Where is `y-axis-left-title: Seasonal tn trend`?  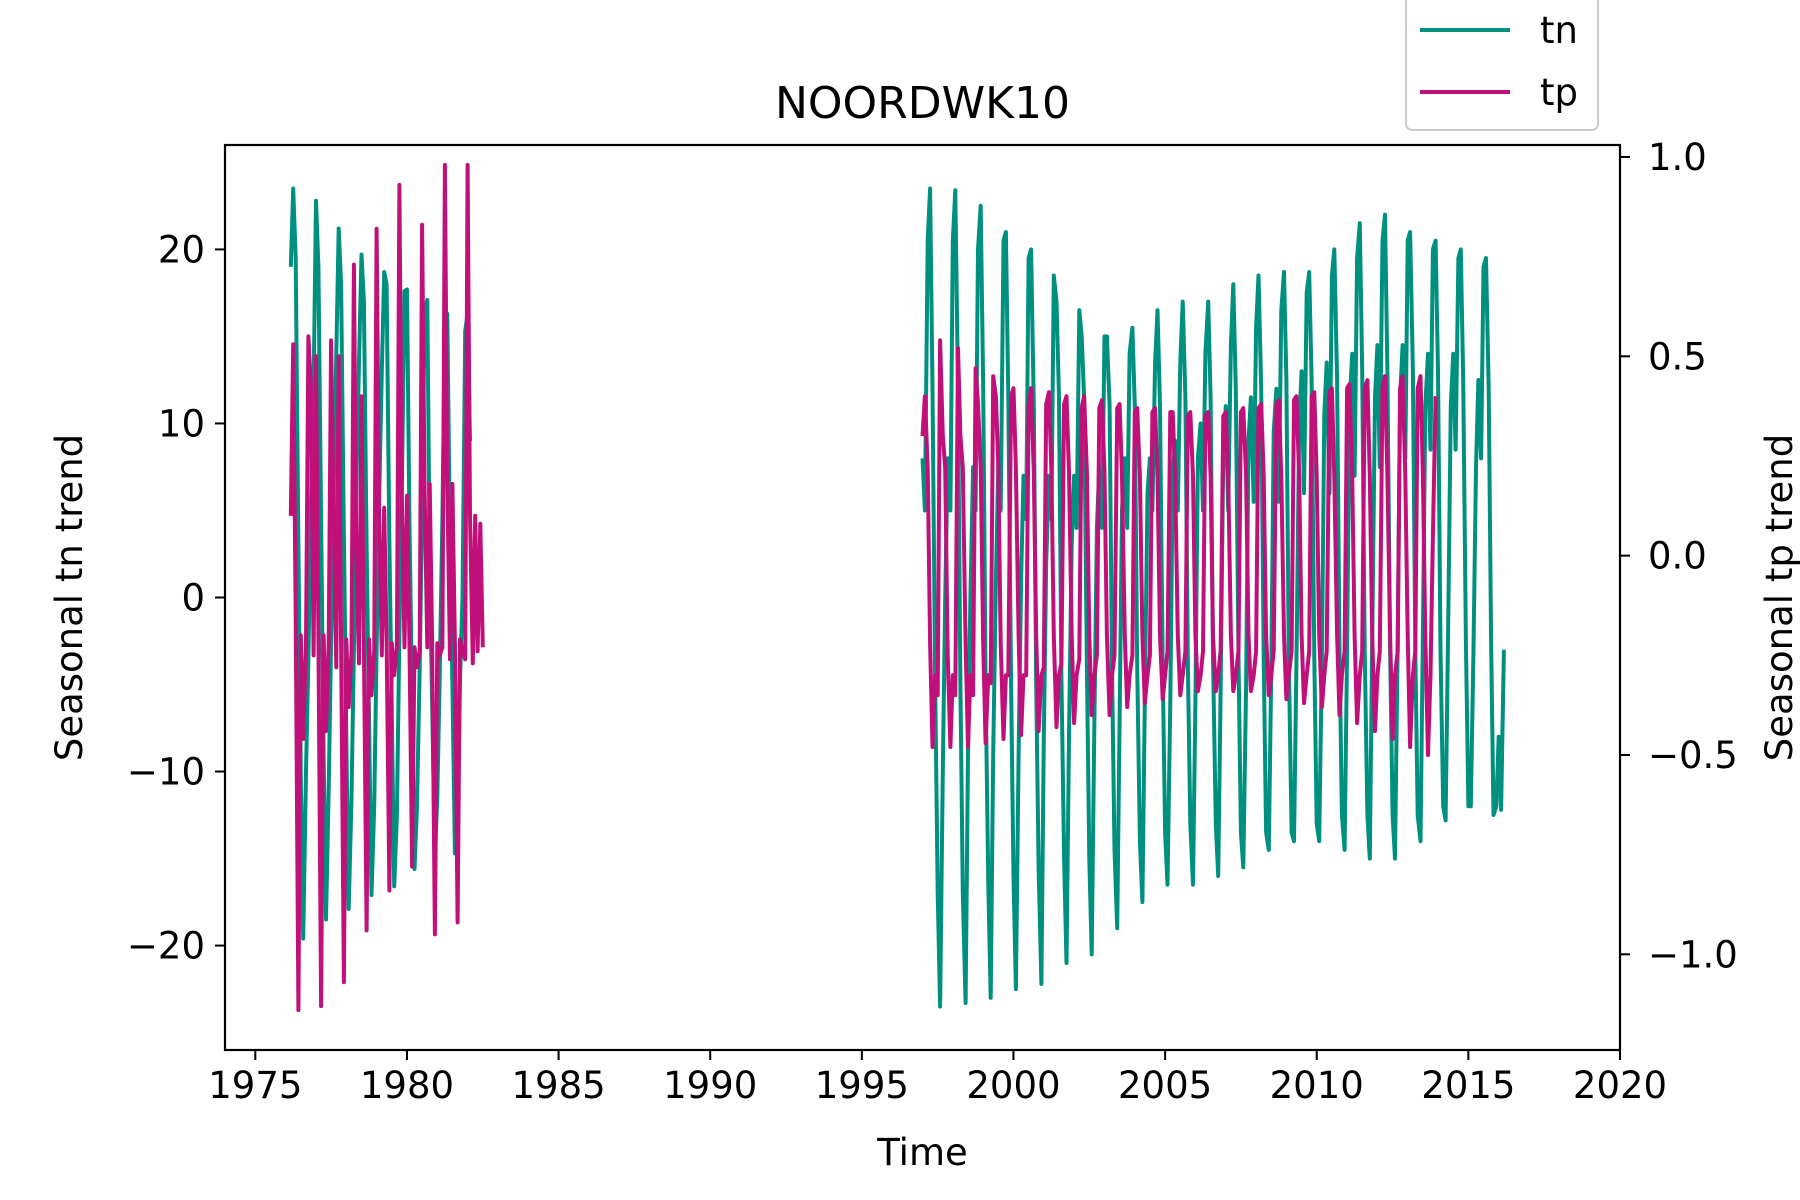
y-axis-left-title: Seasonal tn trend is located at coordinates (69, 597).